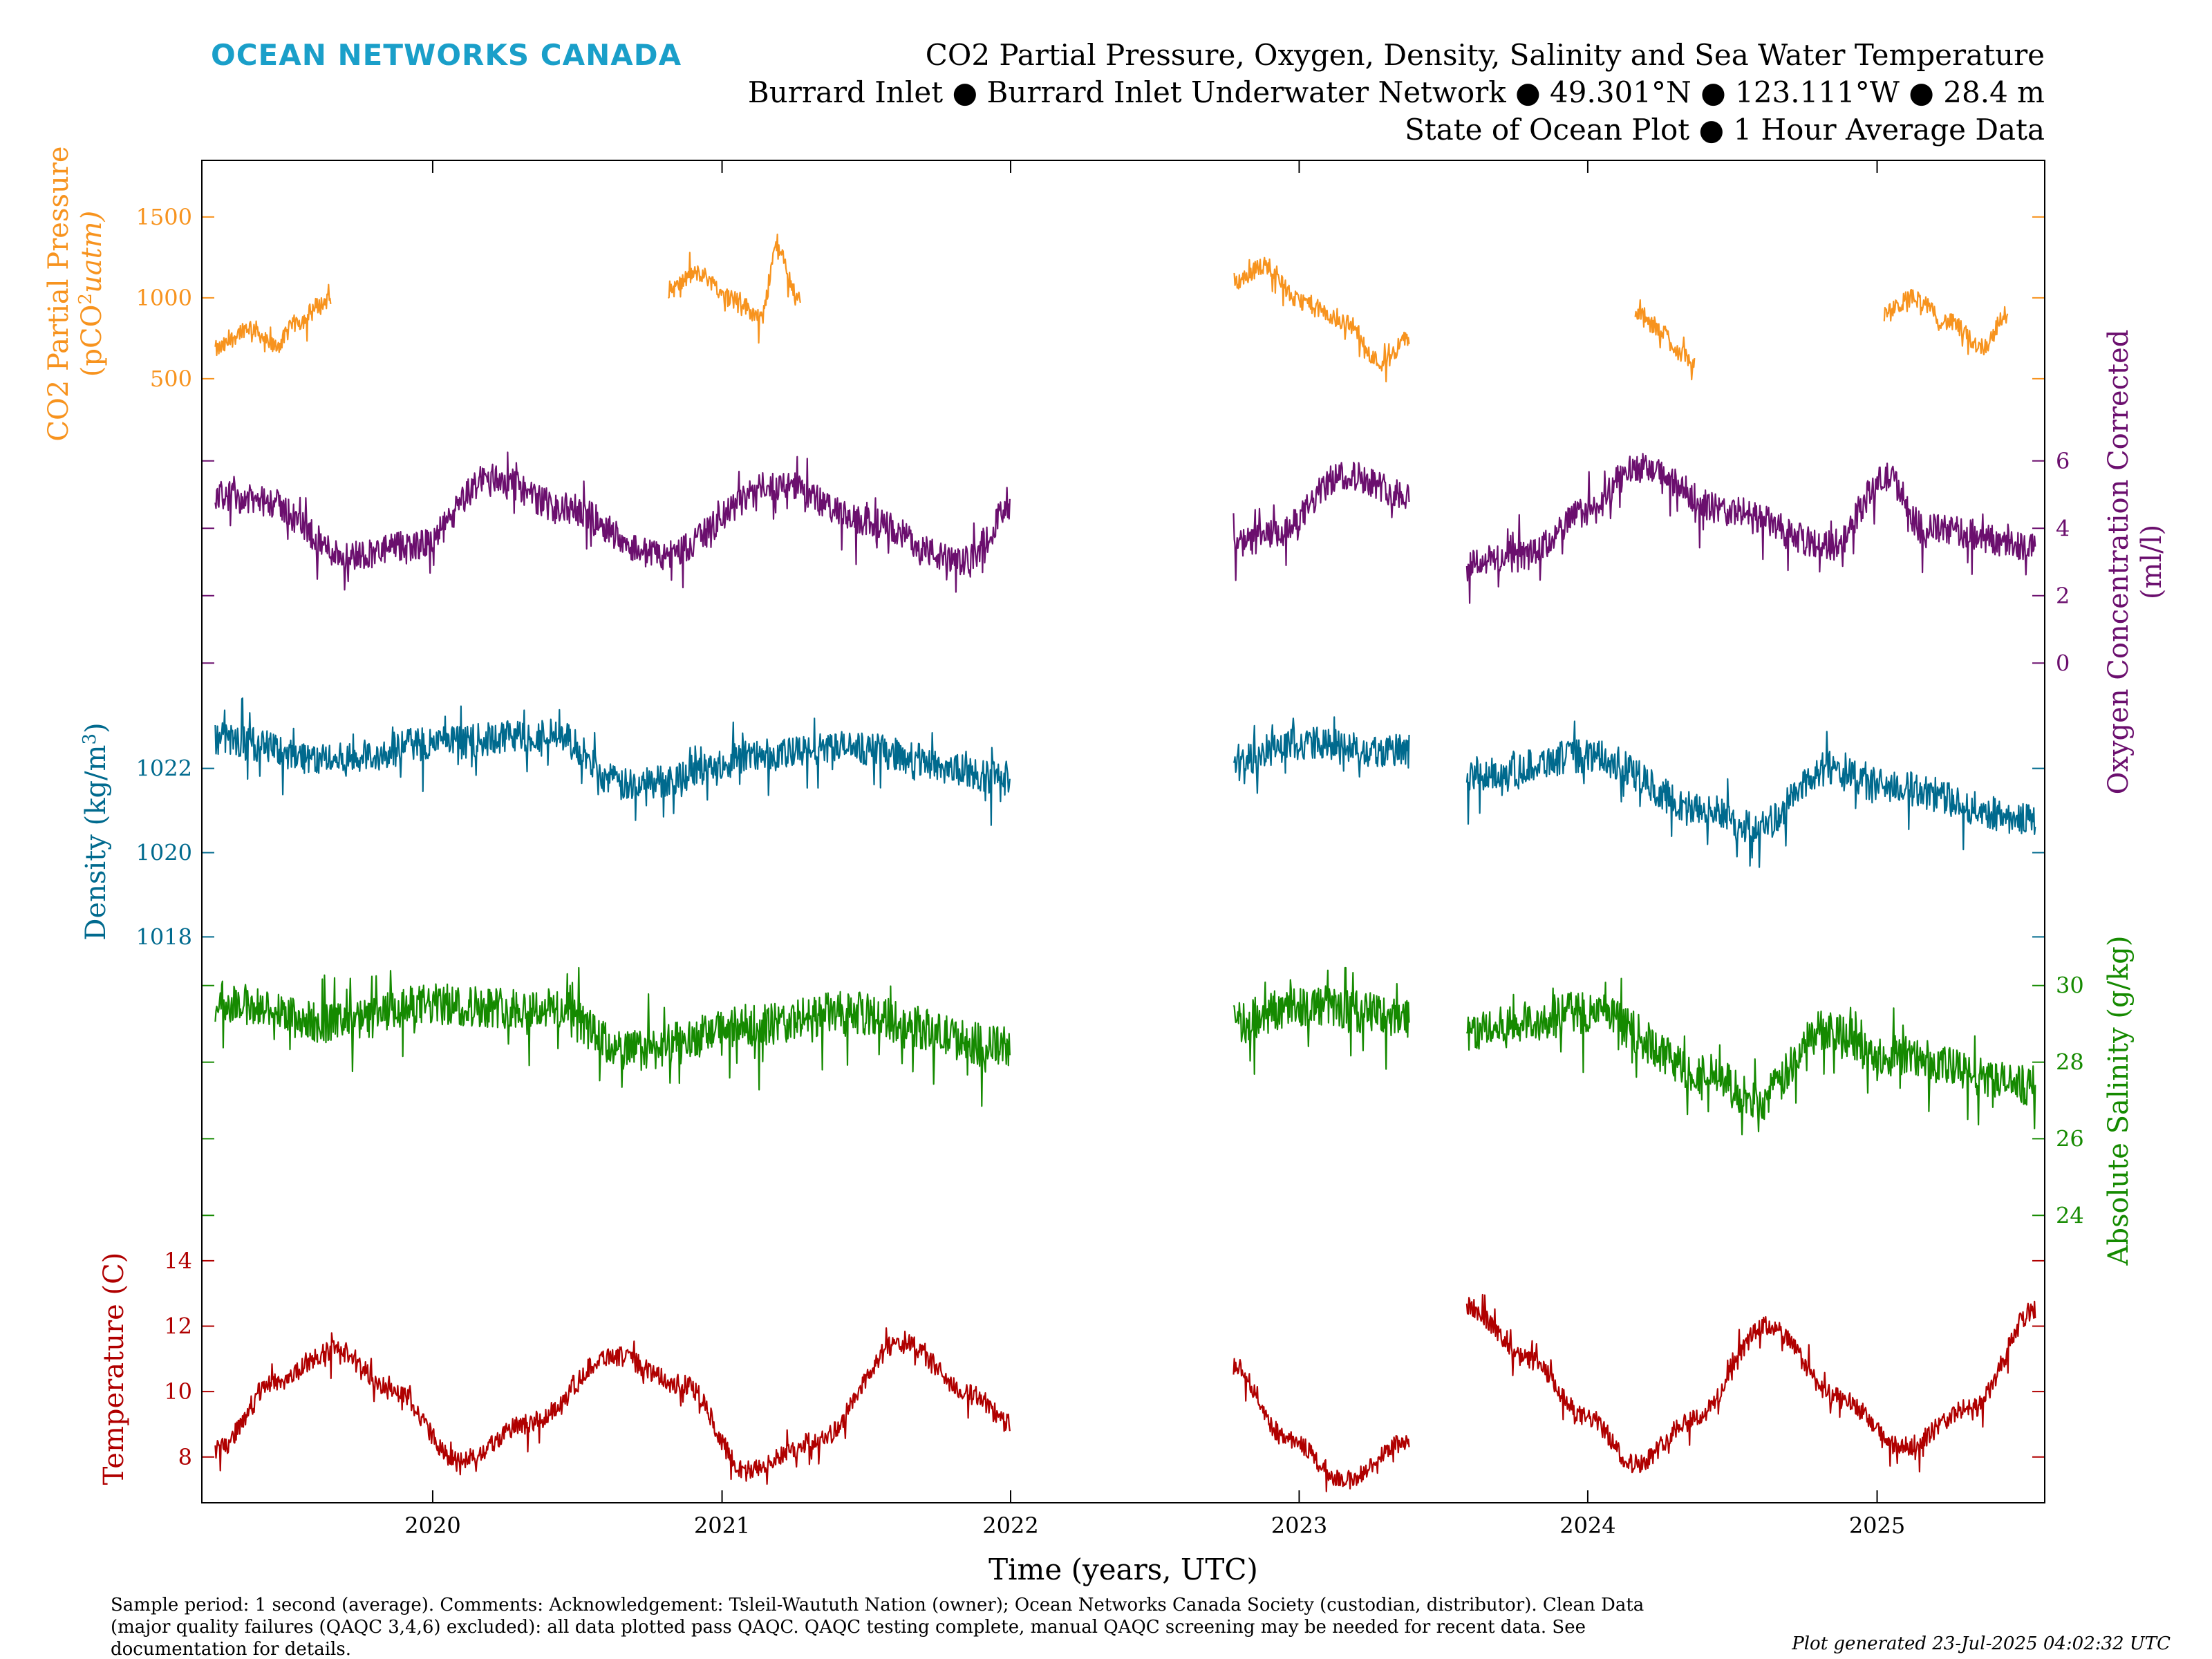 Image resolution: width=2212 pixels, height=1659 pixels. I want to click on panel-temperature: 8 10 12 14 Temperature (C), so click(1071, 1369).